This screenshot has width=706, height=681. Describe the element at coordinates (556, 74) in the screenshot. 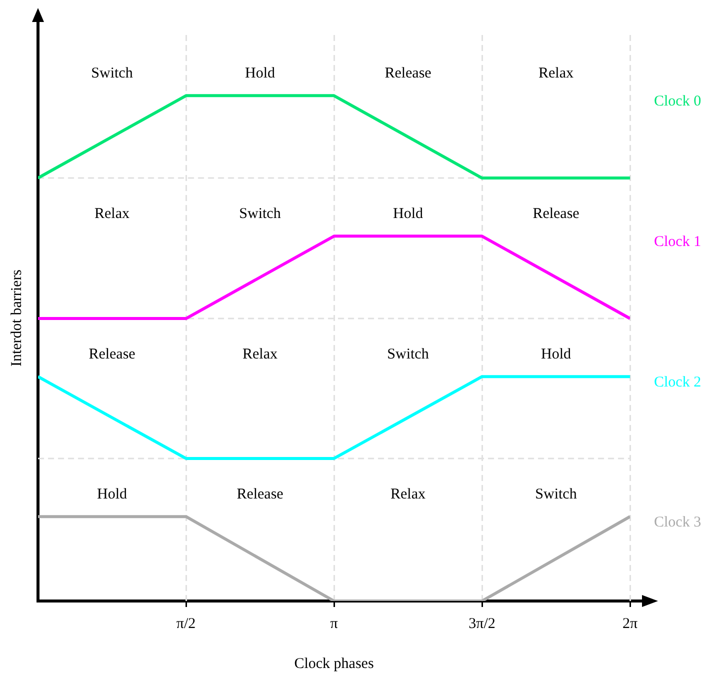

I see `text: Relax` at that location.